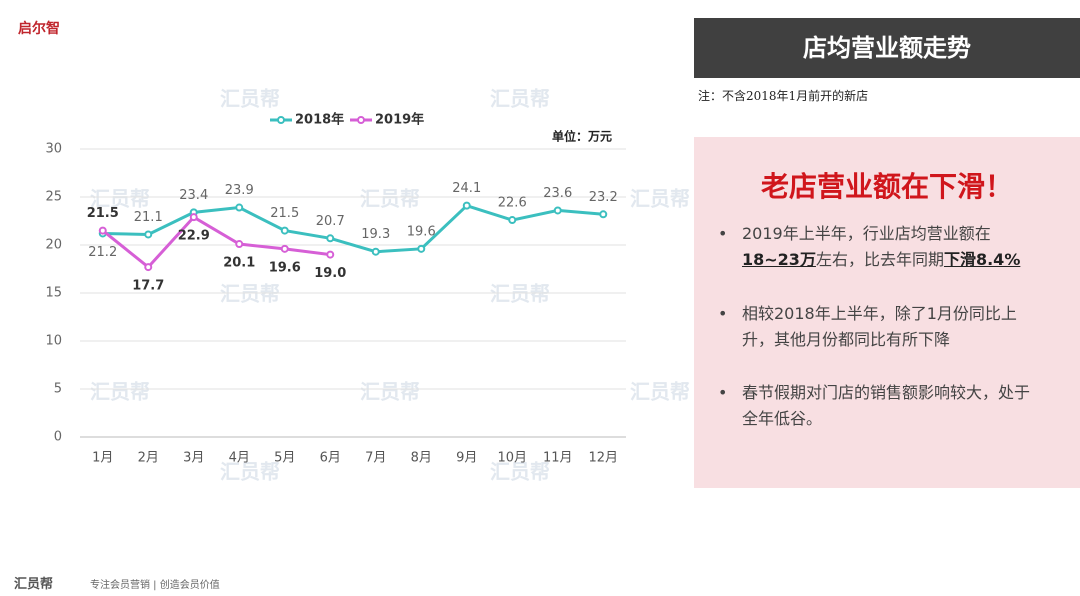 The height and width of the screenshot is (596, 1080). What do you see at coordinates (194, 236) in the screenshot?
I see `data-label: 22.9` at bounding box center [194, 236].